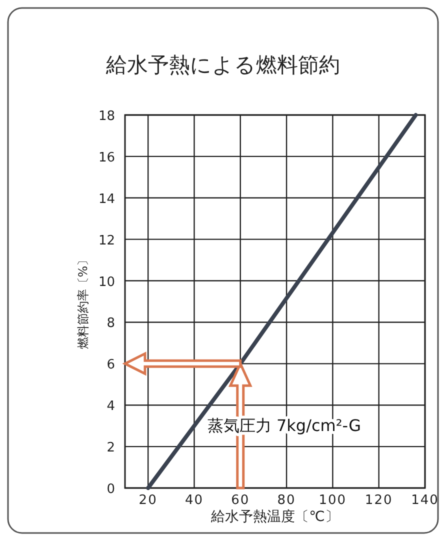  Describe the element at coordinates (106, 282) in the screenshot. I see `y-tick-label: 10` at that location.